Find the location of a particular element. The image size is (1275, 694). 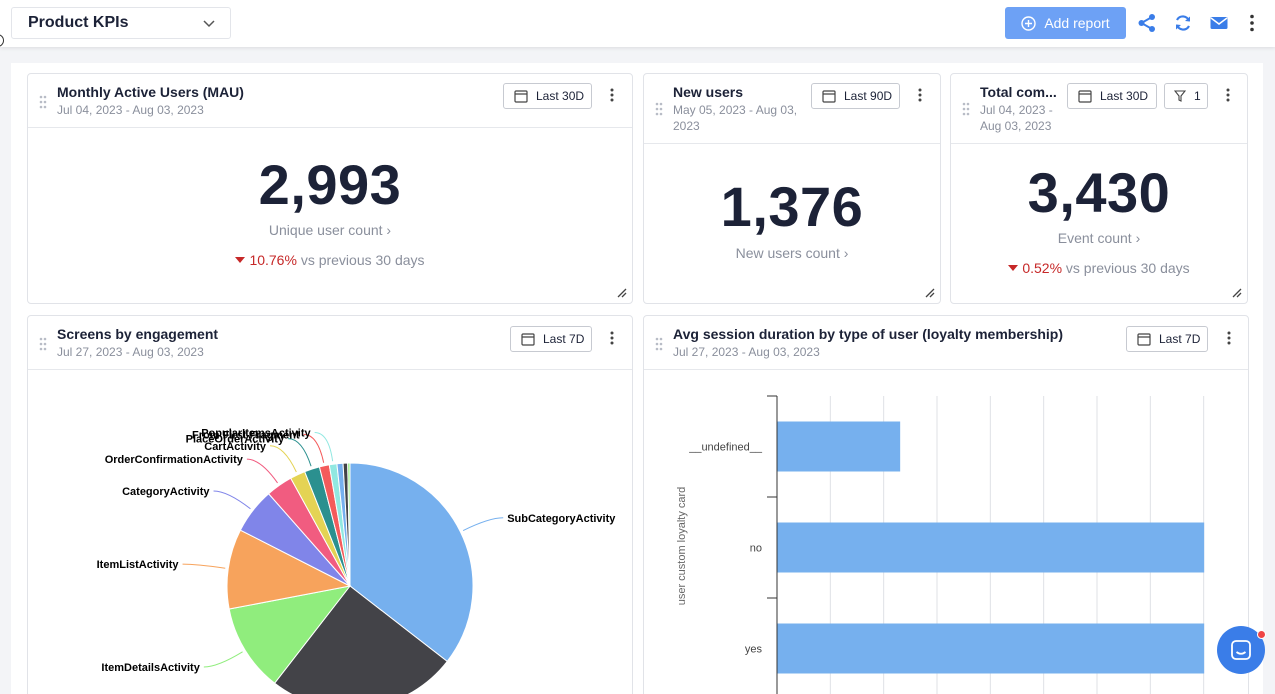

pie-label: From First Fragment is located at coordinates (246, 435).